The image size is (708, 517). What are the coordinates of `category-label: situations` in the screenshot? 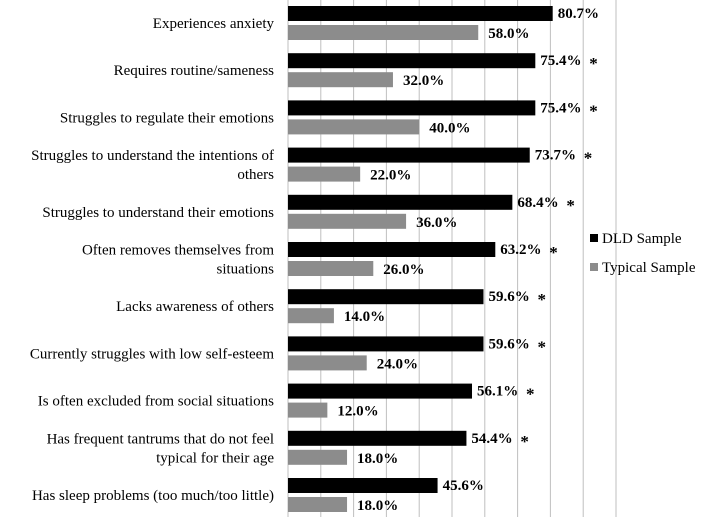 It's located at (245, 270).